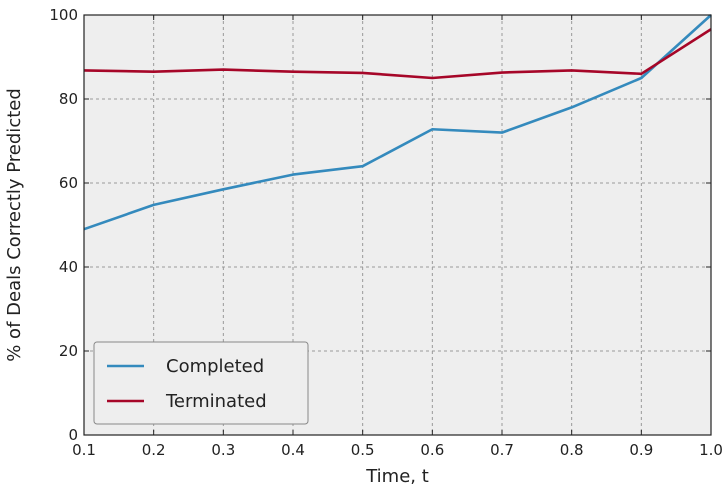 The width and height of the screenshot is (726, 489). I want to click on x-tick-label: 1.0, so click(711, 450).